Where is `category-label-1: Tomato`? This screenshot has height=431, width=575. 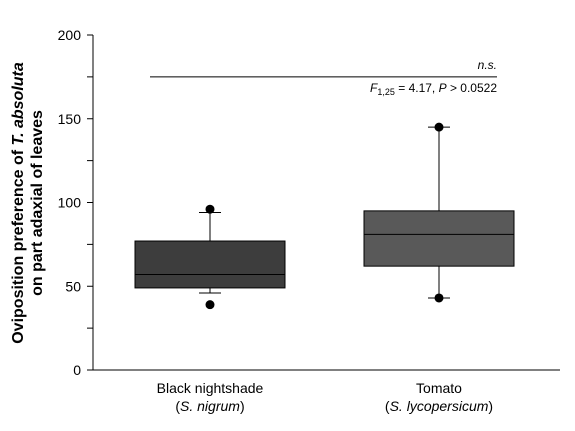 category-label-1: Tomato is located at coordinates (439, 388).